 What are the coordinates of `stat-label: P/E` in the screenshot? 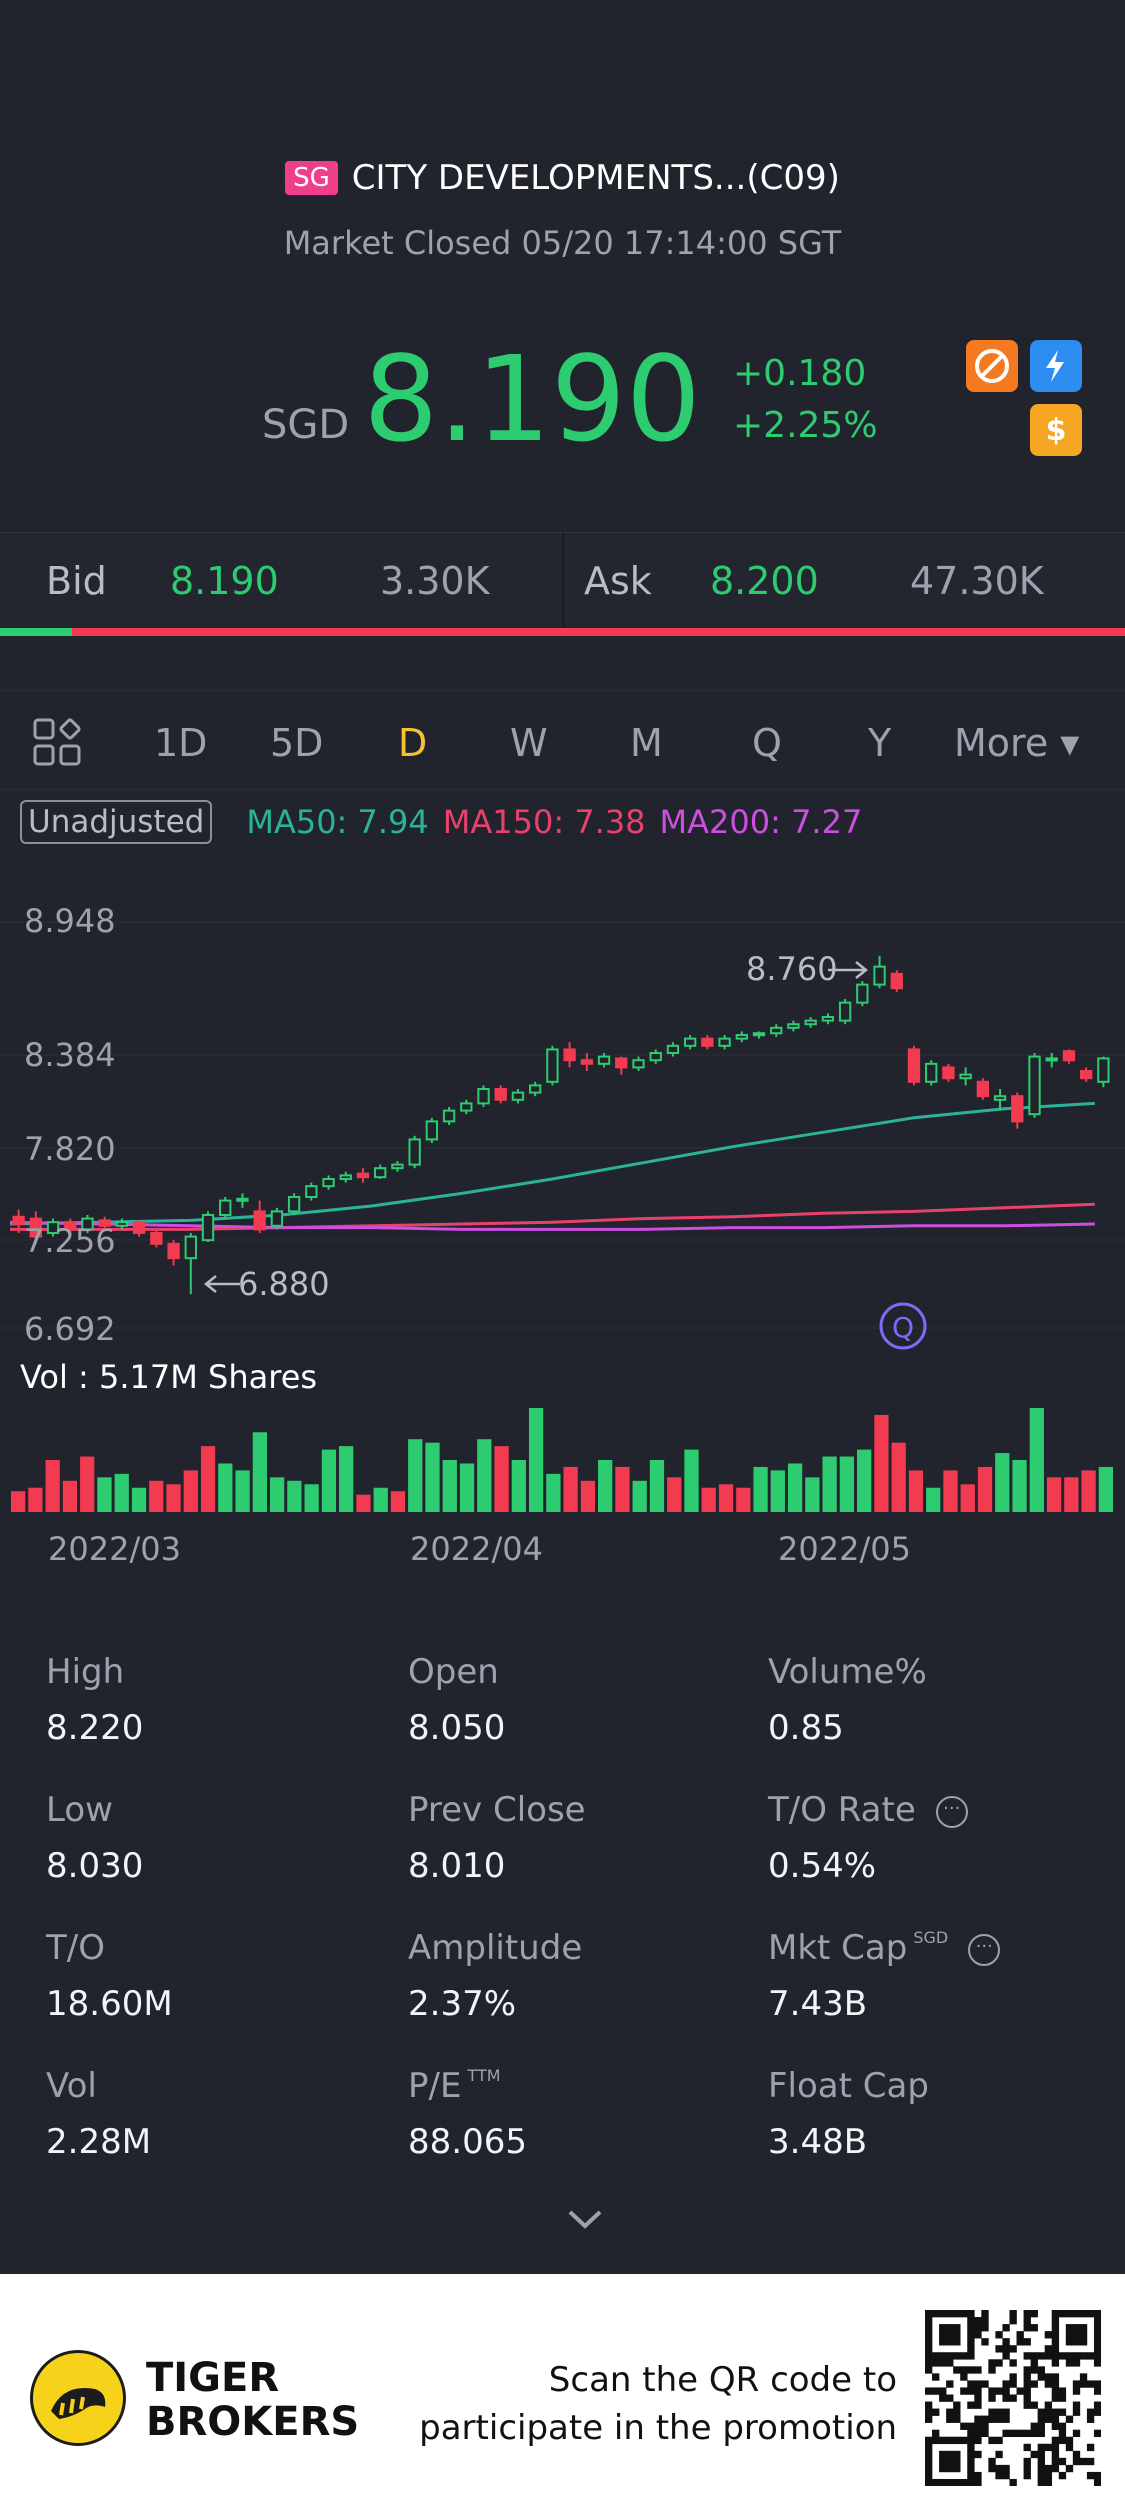 It's located at (435, 2086).